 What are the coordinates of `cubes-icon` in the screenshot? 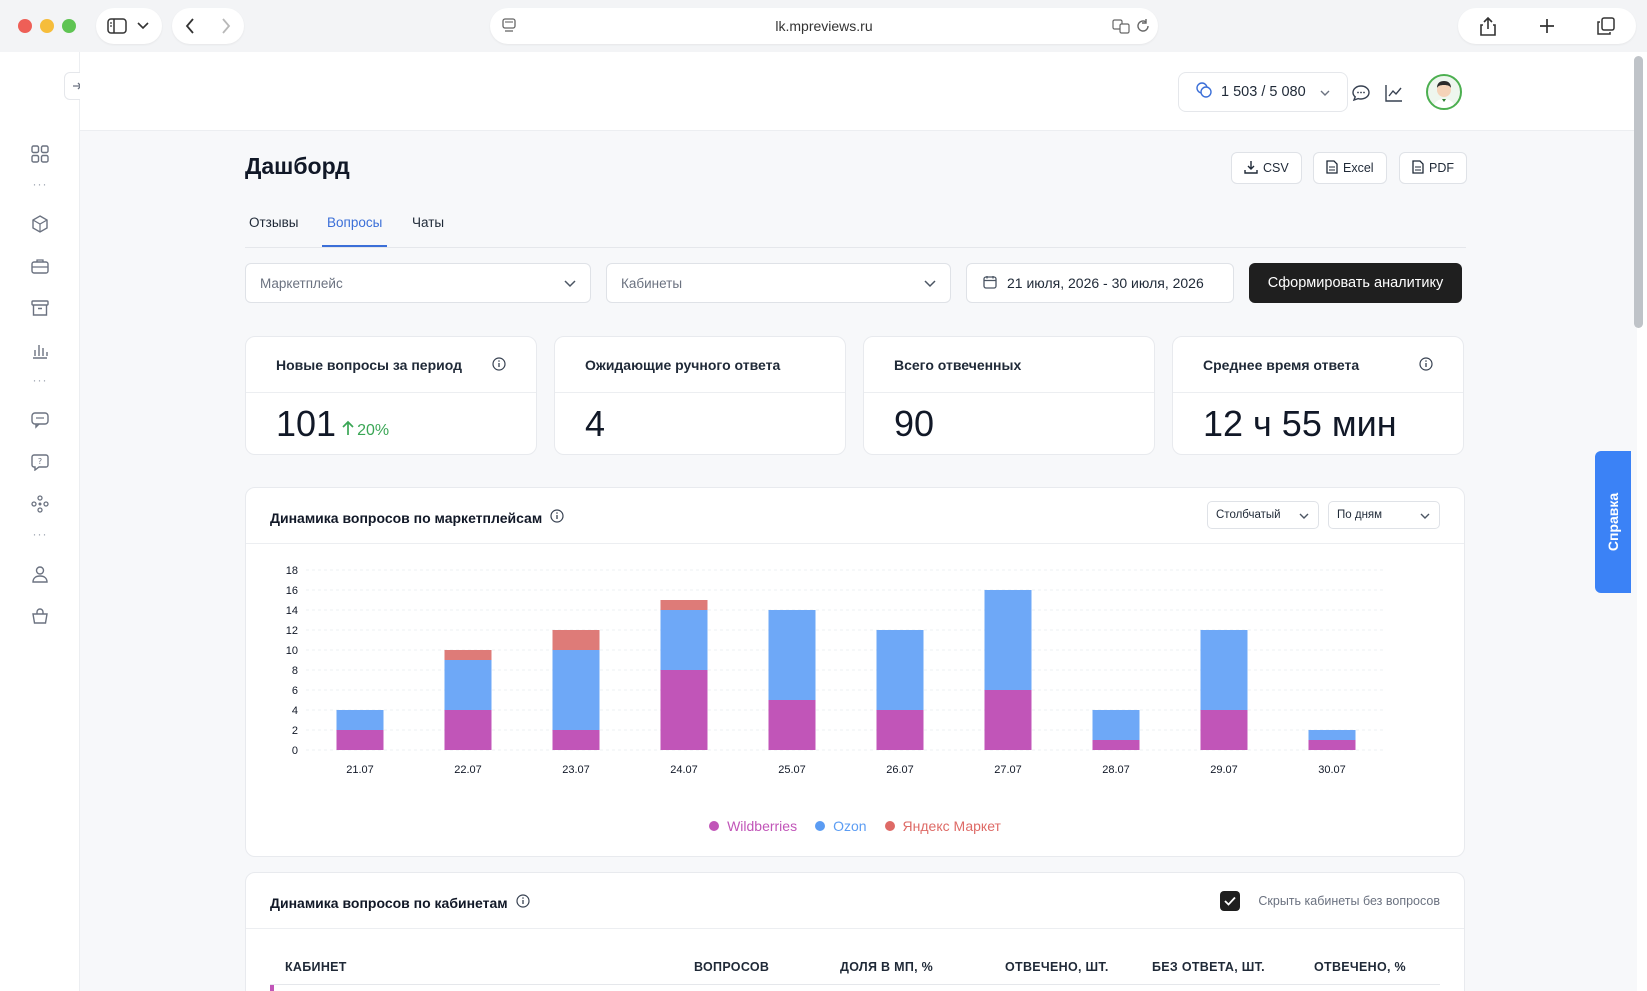 It's located at (40, 224).